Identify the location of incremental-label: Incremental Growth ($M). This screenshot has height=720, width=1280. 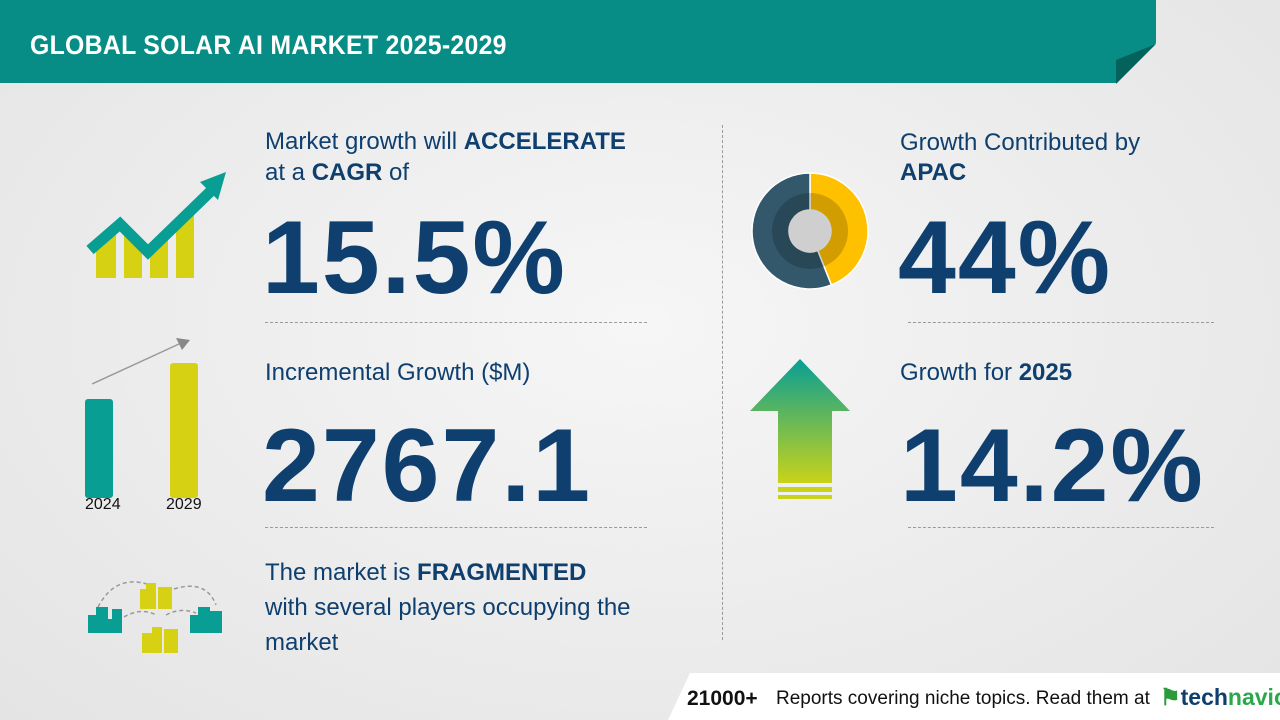
(398, 372).